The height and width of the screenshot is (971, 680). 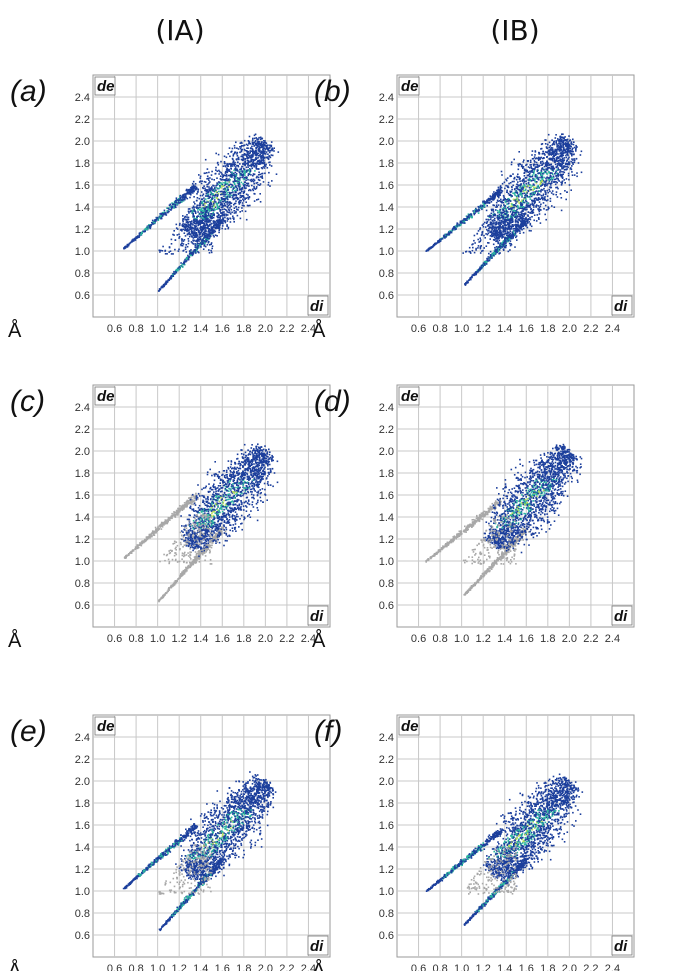 What do you see at coordinates (612, 329) in the screenshot?
I see `x-tick-label: 2.4` at bounding box center [612, 329].